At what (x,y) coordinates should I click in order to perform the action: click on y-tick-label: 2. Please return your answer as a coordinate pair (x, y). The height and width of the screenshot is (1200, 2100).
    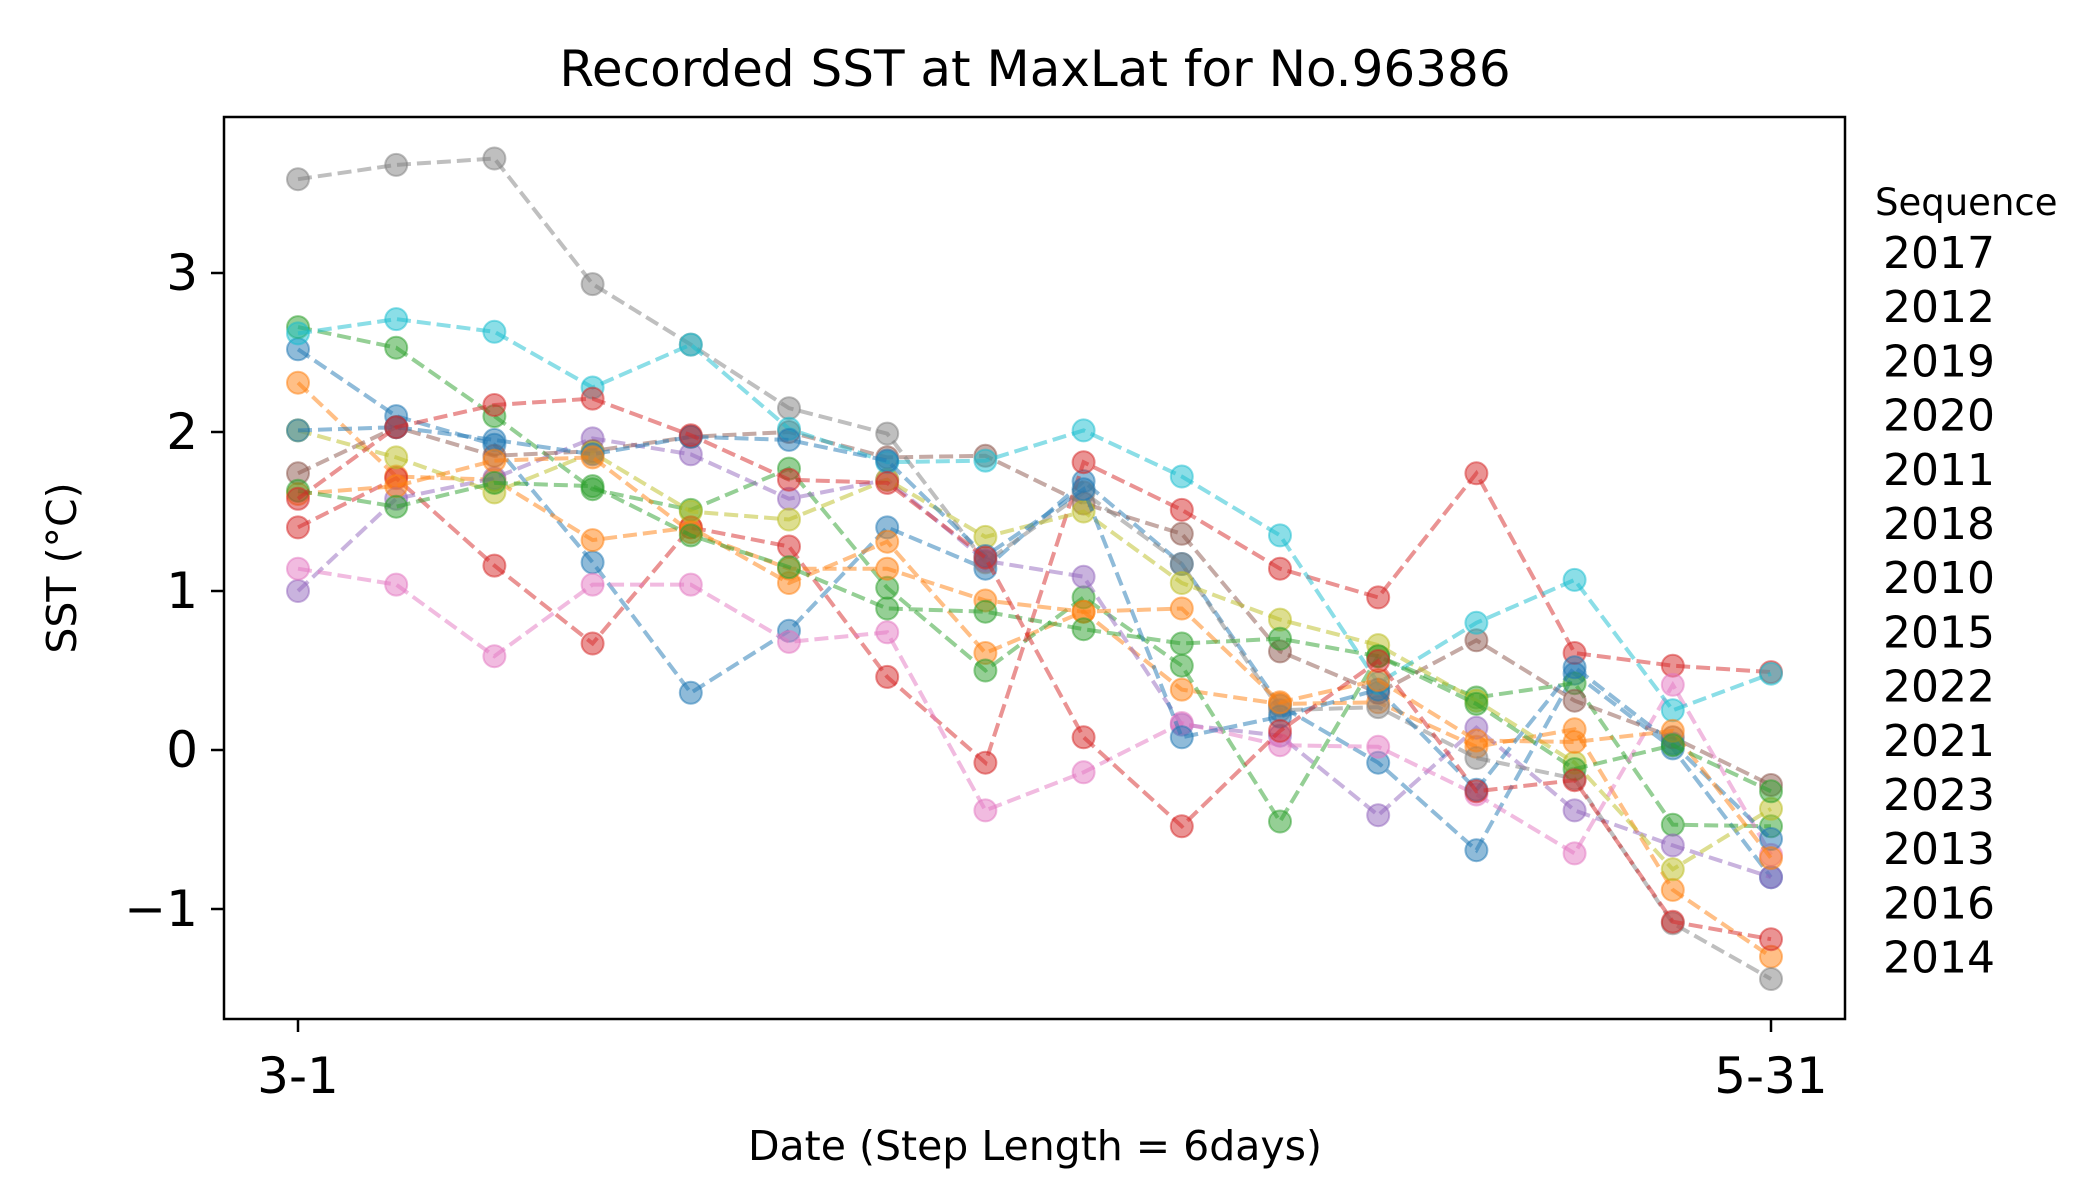
    Looking at the image, I should click on (182, 432).